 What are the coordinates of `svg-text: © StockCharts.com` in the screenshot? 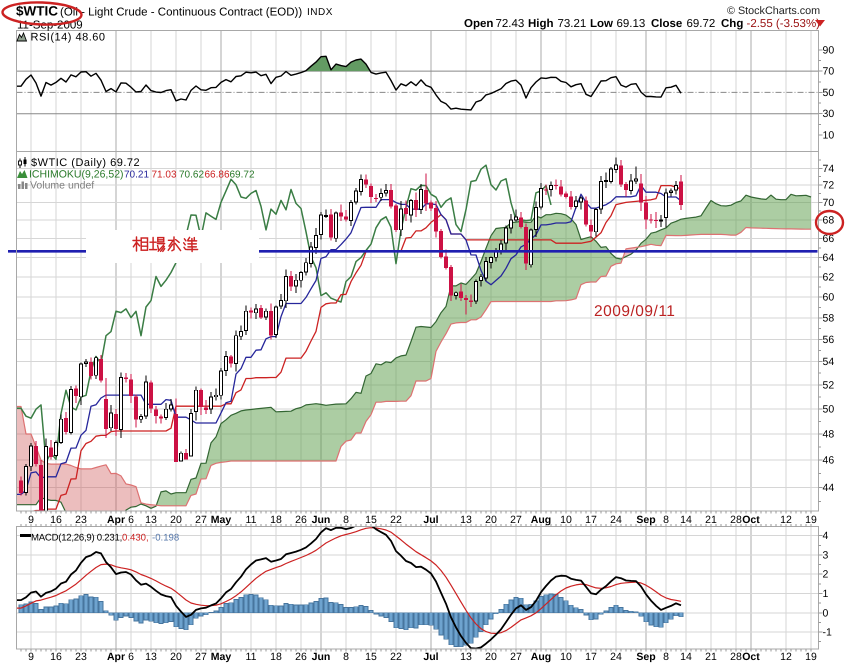 It's located at (773, 11).